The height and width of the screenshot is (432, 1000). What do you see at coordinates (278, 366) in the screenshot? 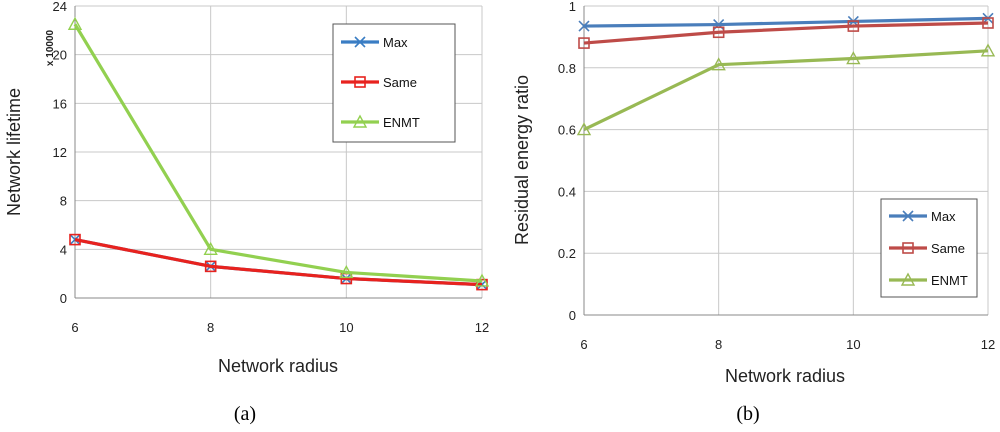
I see `chart-a-x-label: Network radius` at bounding box center [278, 366].